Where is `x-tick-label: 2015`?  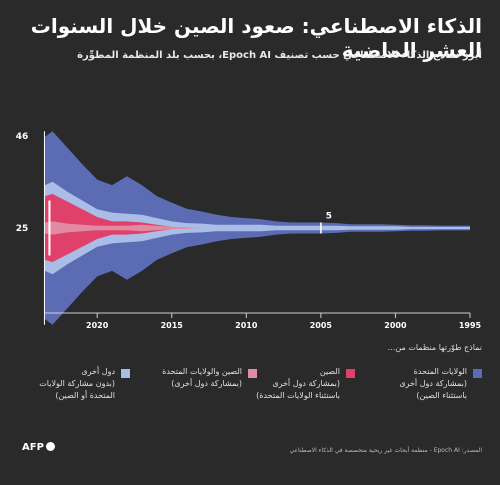
x-tick-label: 2015 is located at coordinates (172, 325).